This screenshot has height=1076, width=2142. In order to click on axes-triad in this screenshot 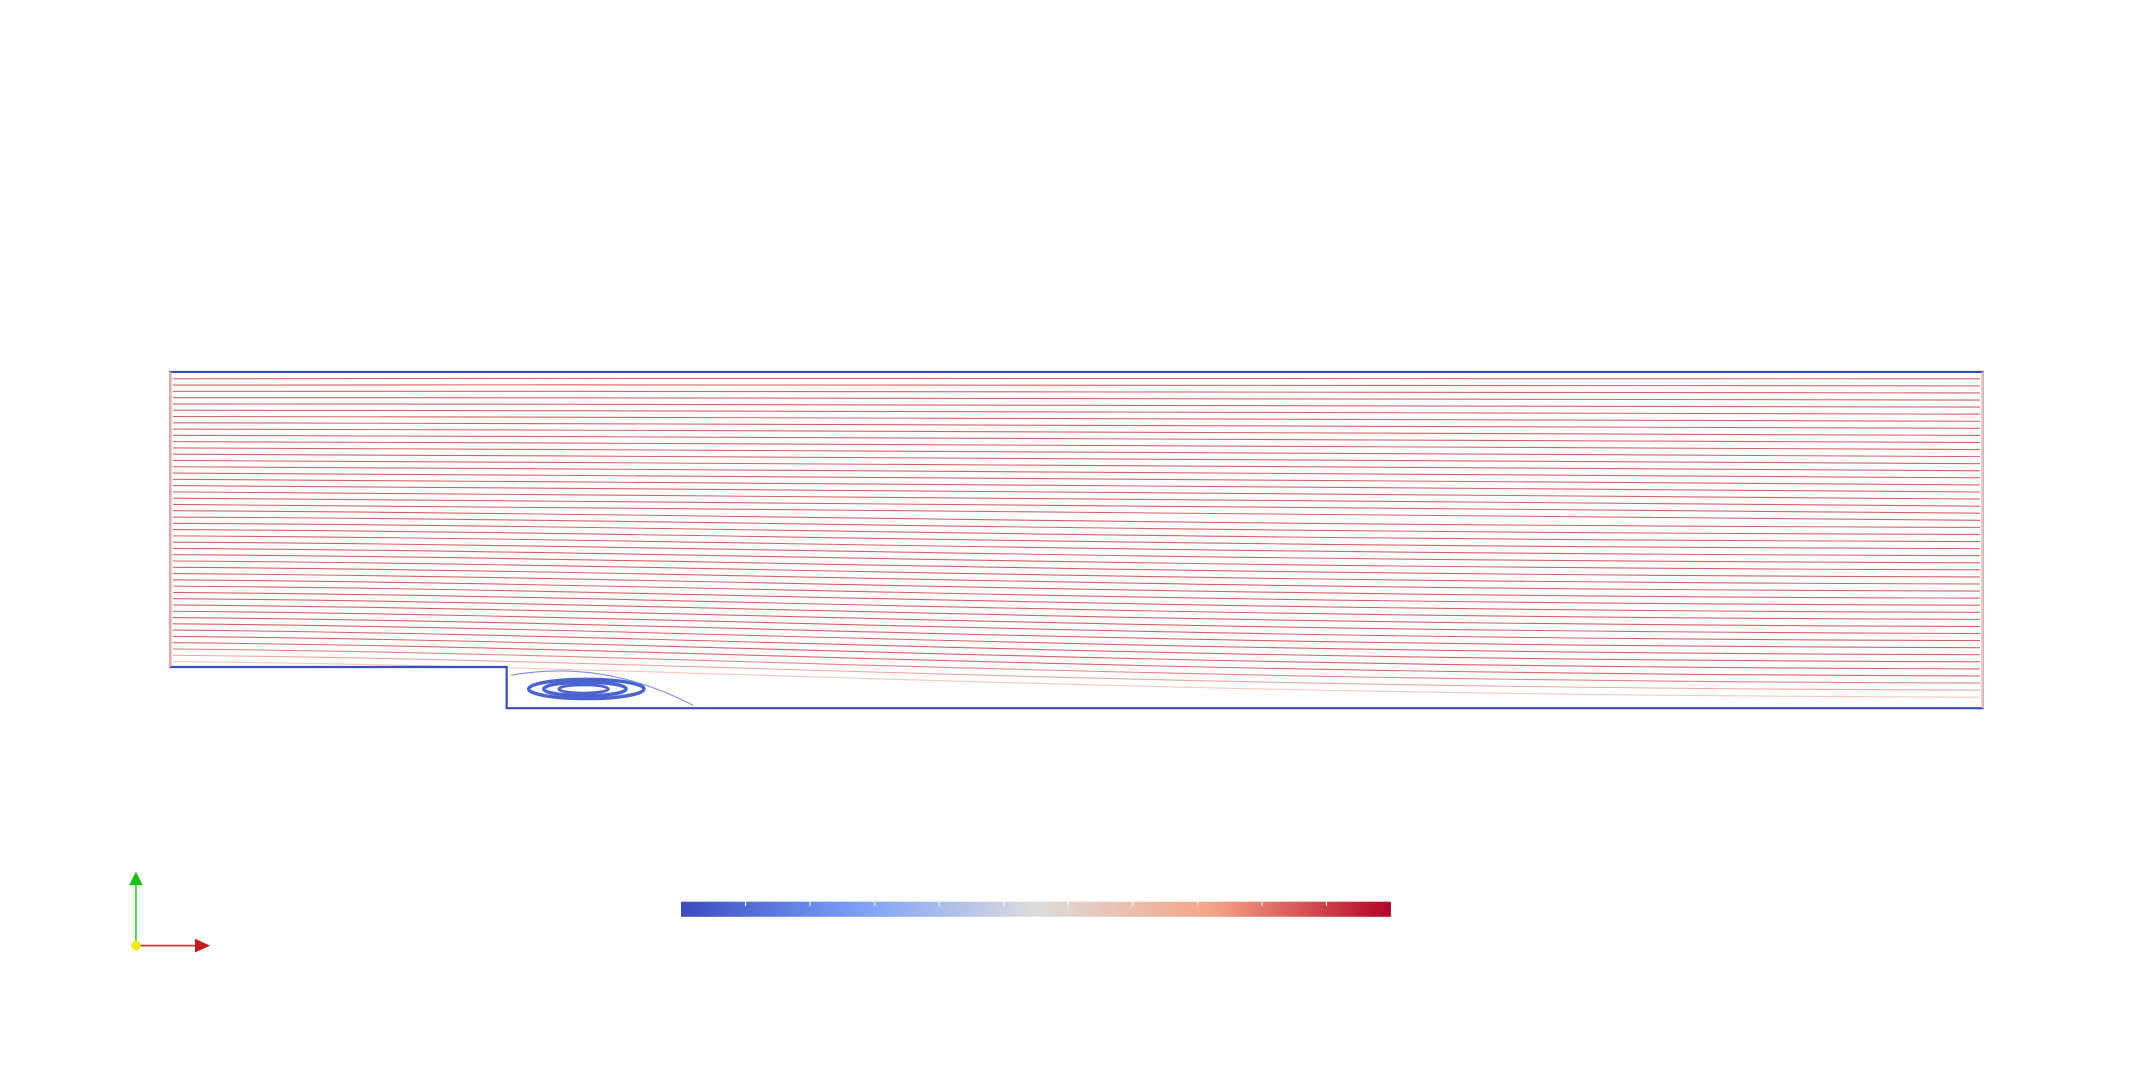, I will do `click(170, 912)`.